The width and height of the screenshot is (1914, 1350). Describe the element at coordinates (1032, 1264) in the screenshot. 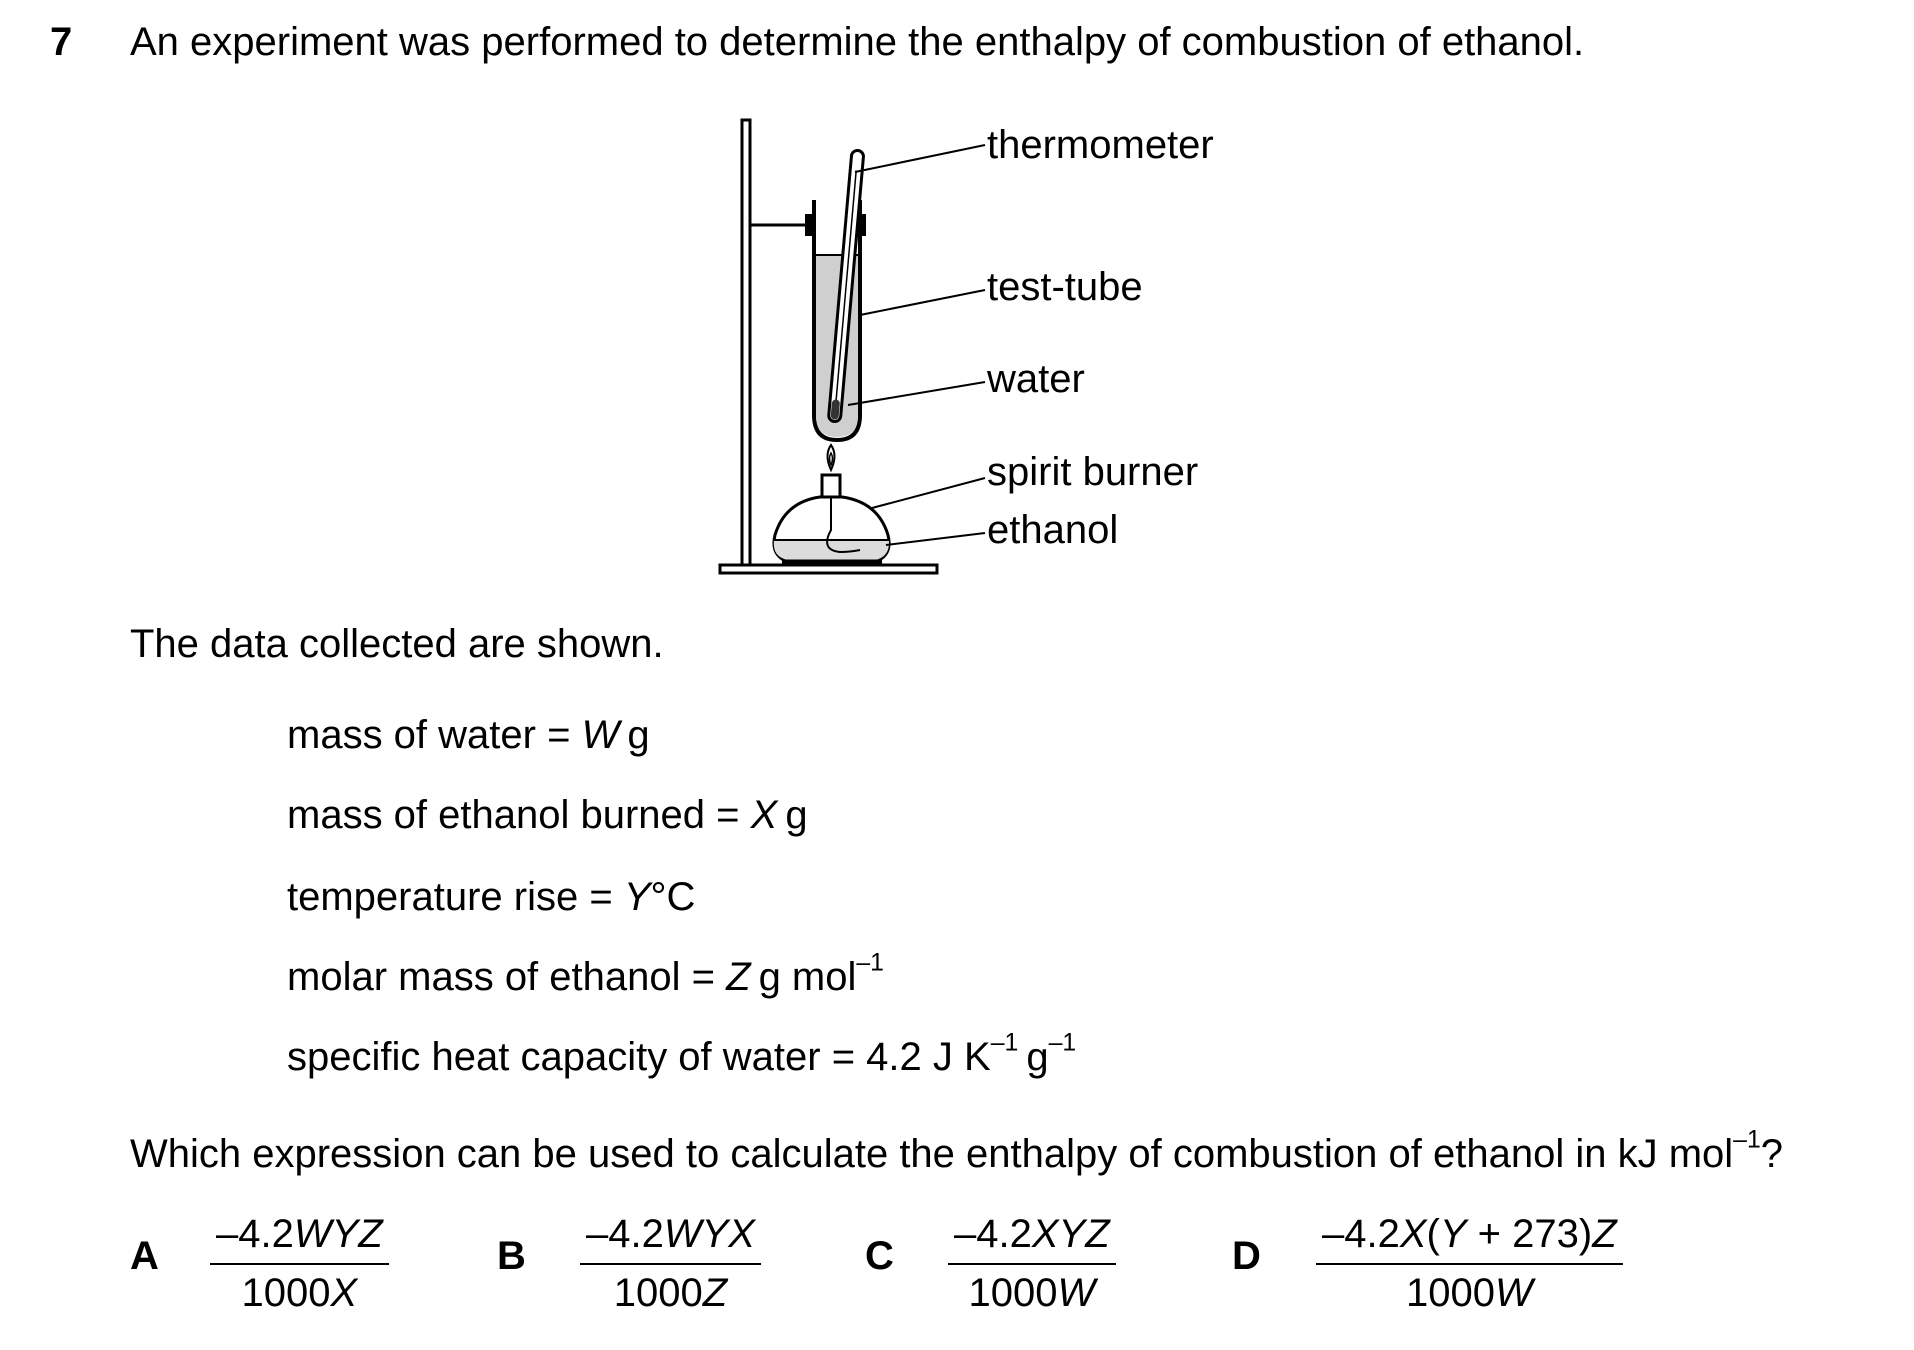

I see `option-c-expression: –4.2XYZ 1000W` at that location.